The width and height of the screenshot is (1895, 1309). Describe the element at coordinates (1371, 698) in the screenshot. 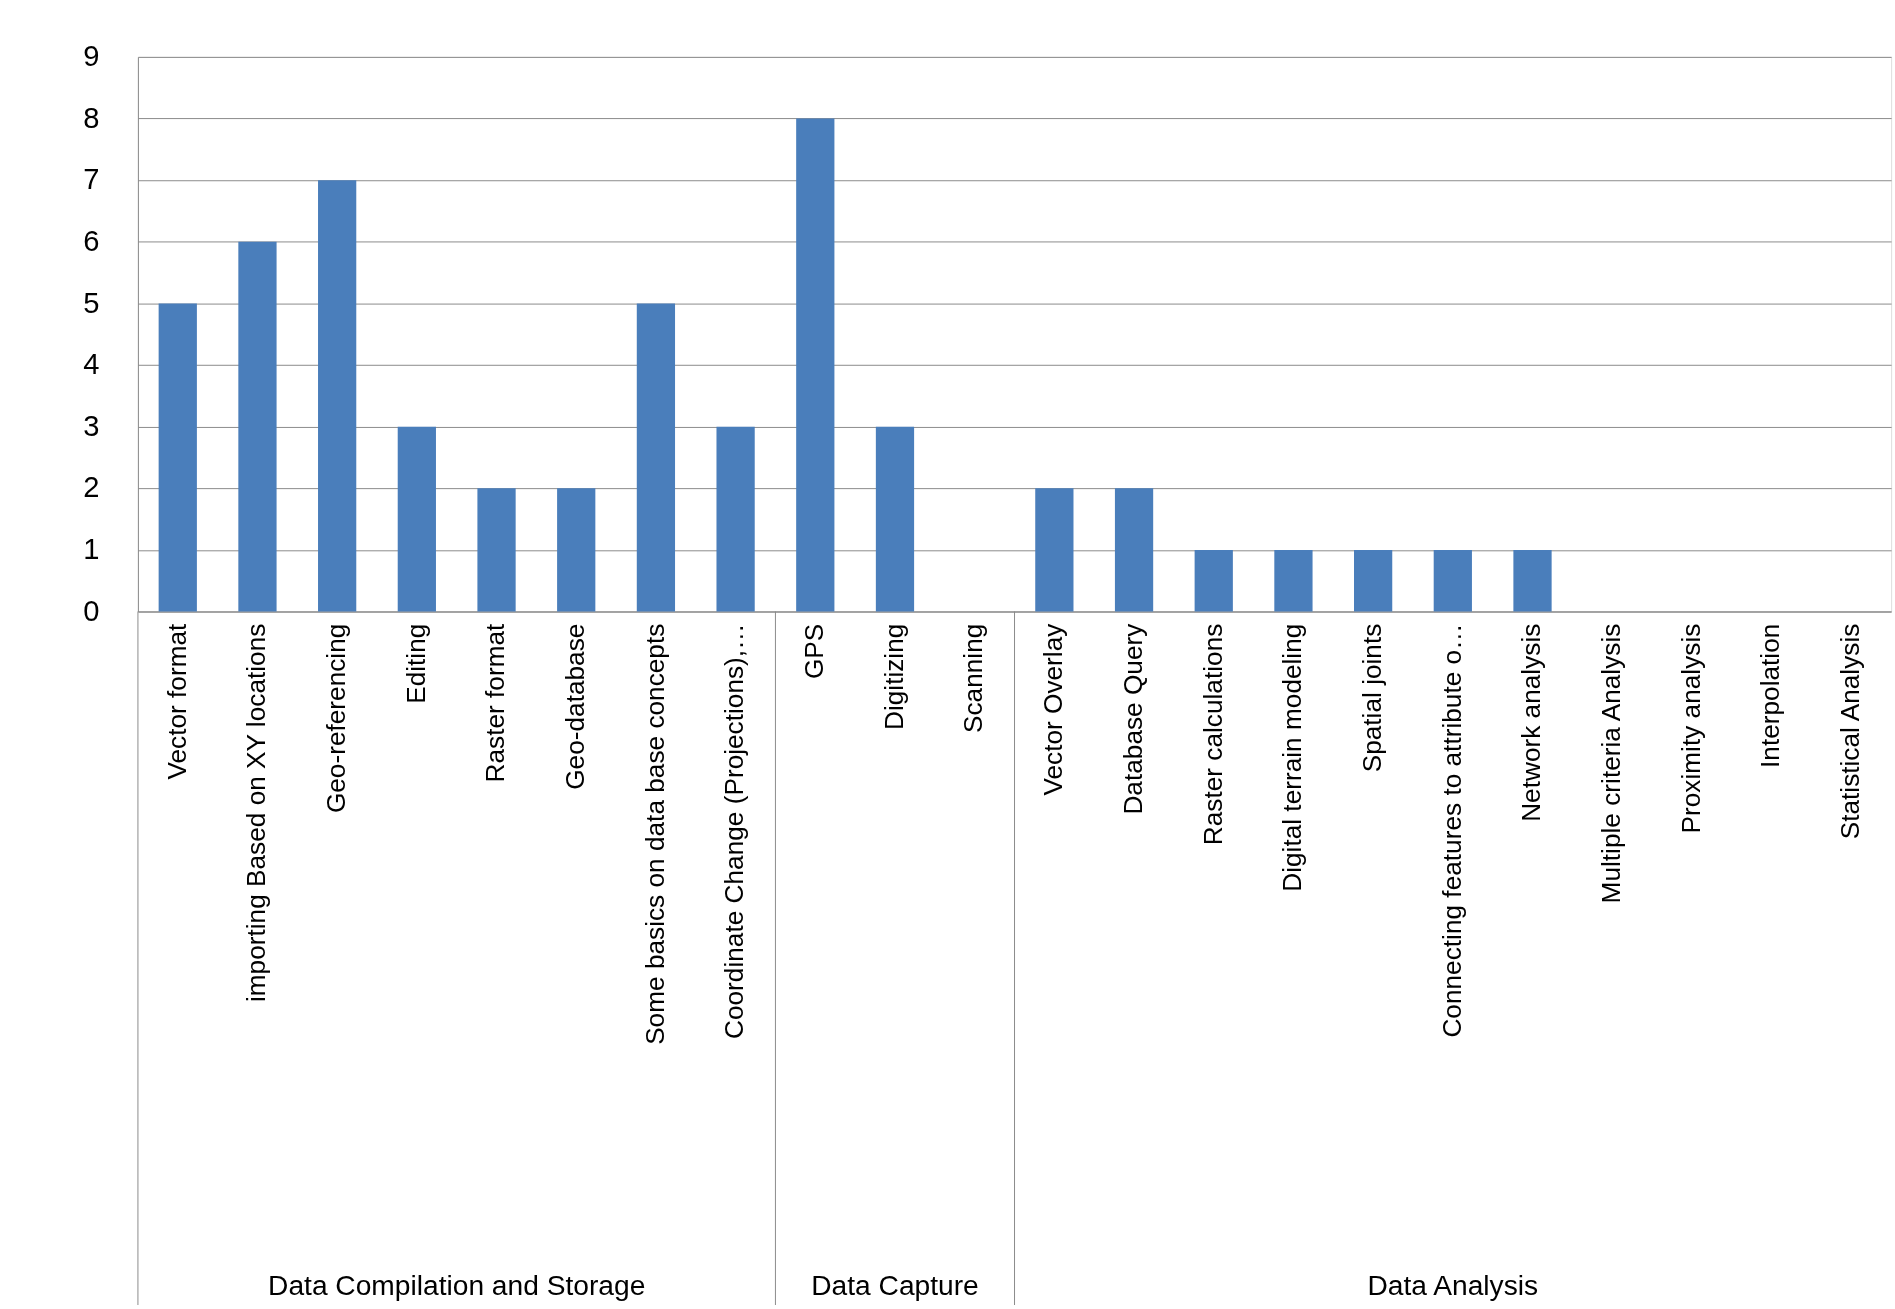

I see `x-tick-label: Spatial joints` at that location.